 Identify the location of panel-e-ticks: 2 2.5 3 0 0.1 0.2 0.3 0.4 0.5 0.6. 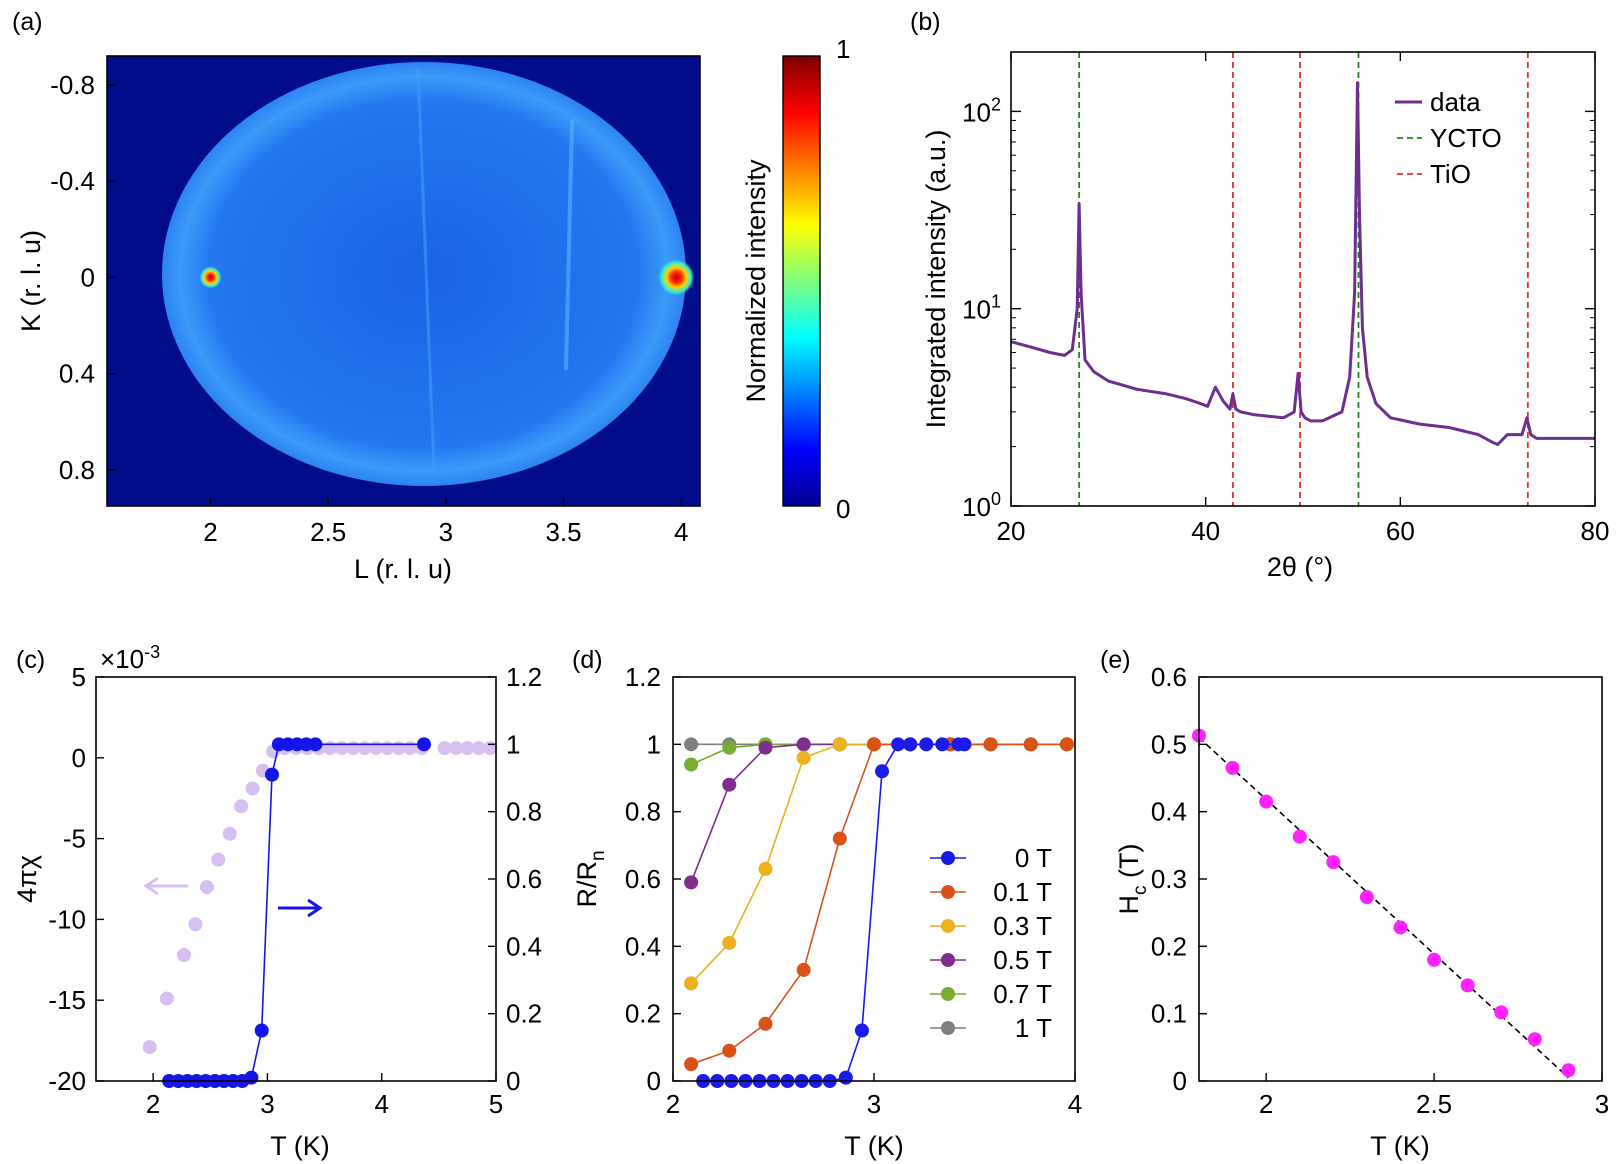
(1380, 890).